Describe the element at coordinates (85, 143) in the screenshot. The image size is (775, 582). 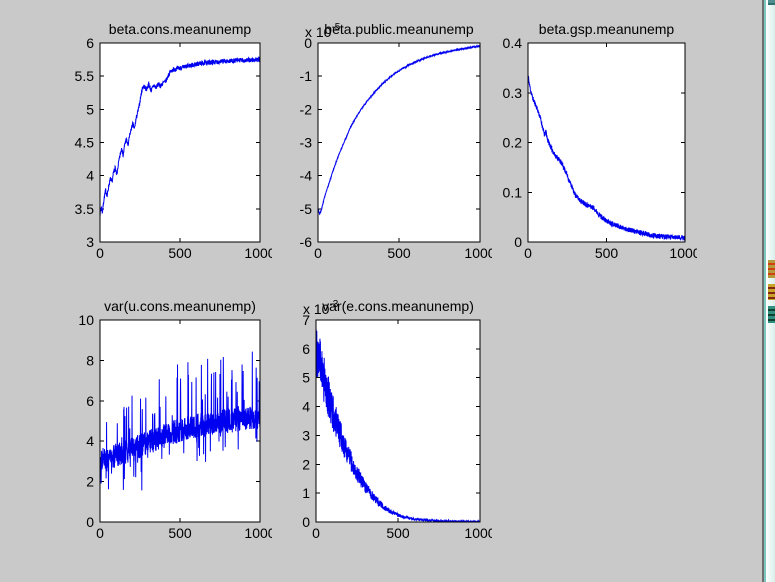
I see `y-tick-label: 4.5` at that location.